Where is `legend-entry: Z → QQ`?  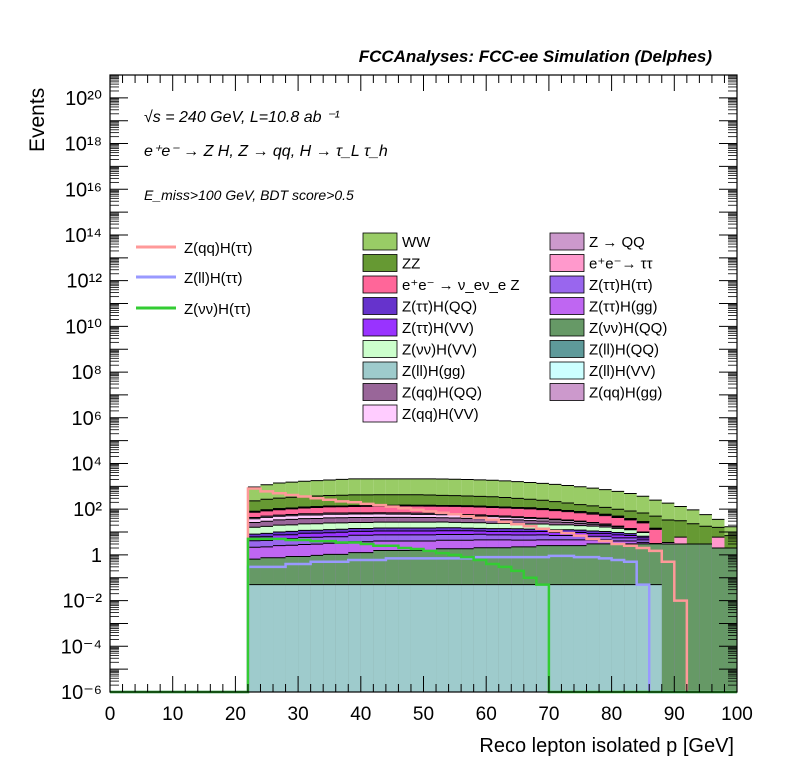 legend-entry: Z → QQ is located at coordinates (597, 241).